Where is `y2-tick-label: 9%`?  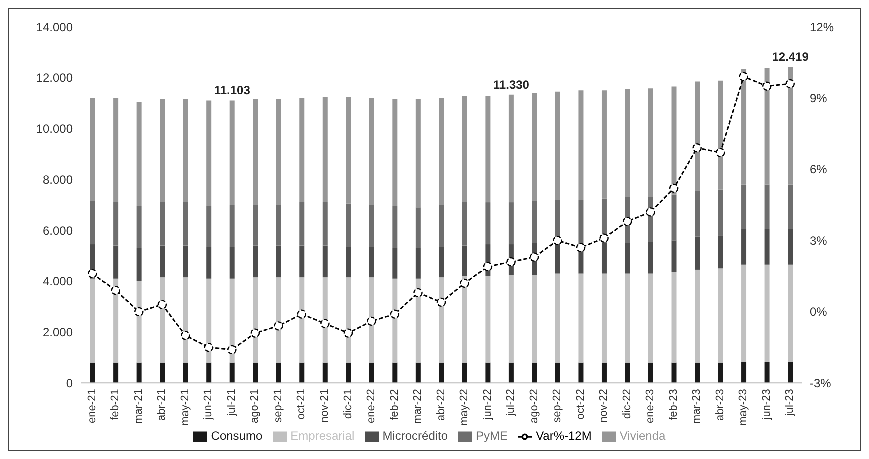
y2-tick-label: 9% is located at coordinates (819, 98).